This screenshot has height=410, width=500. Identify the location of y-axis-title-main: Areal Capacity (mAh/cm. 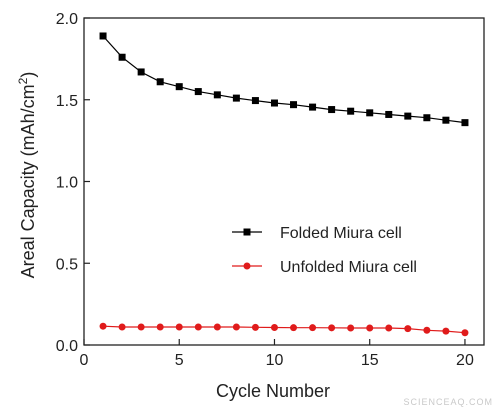
(28, 181).